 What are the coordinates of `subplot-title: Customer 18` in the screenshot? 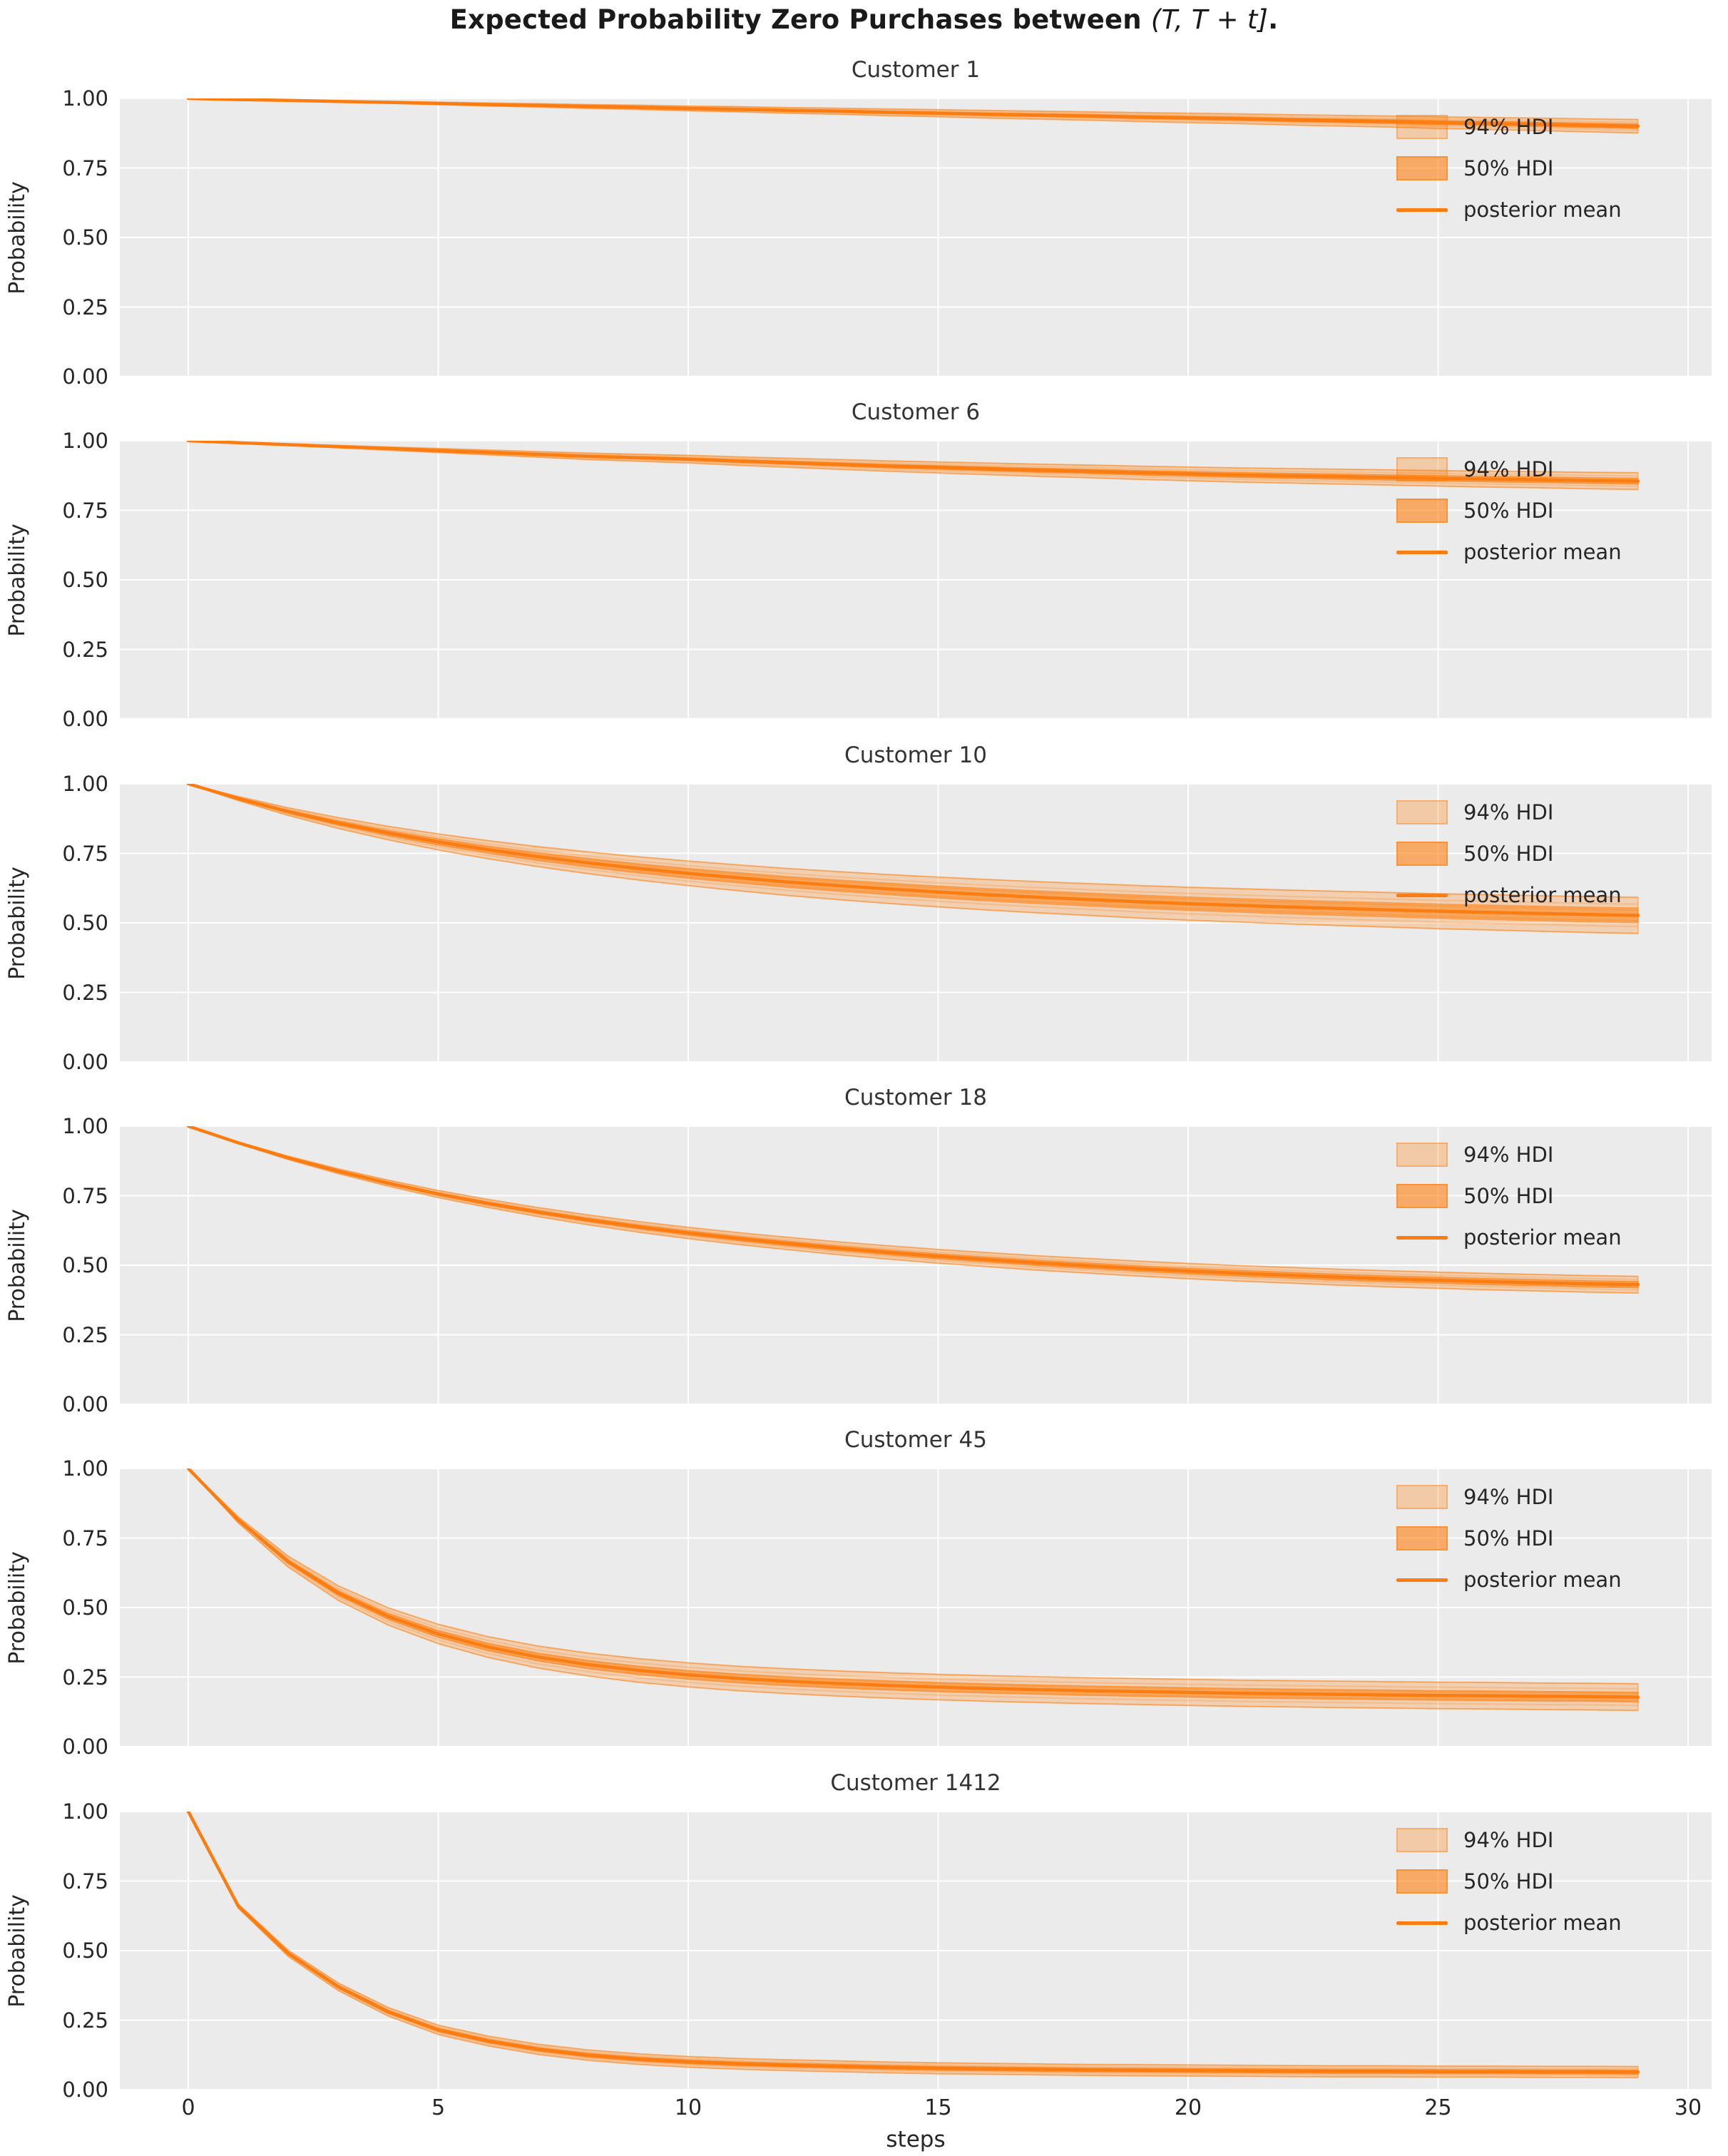 It's located at (916, 1097).